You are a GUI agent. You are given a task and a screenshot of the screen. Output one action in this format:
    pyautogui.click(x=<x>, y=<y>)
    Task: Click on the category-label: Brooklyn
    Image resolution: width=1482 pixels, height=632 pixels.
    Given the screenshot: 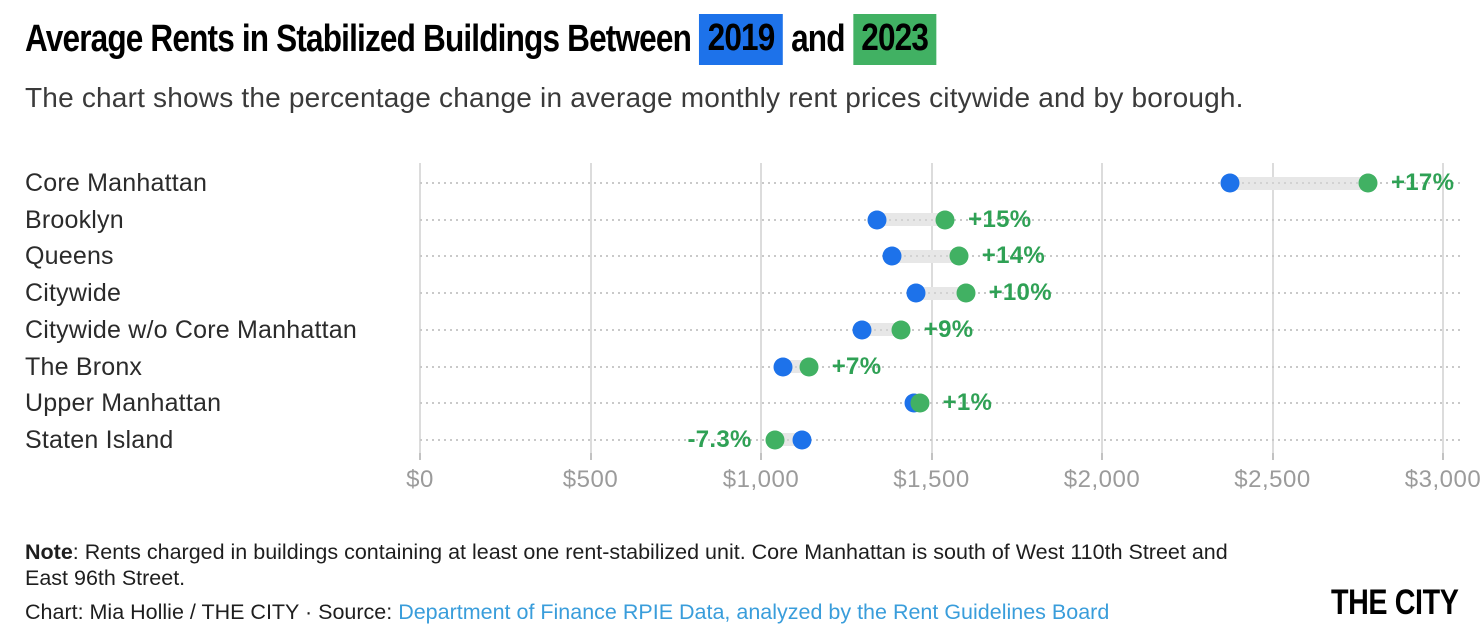 What is the action you would take?
    pyautogui.click(x=74, y=219)
    